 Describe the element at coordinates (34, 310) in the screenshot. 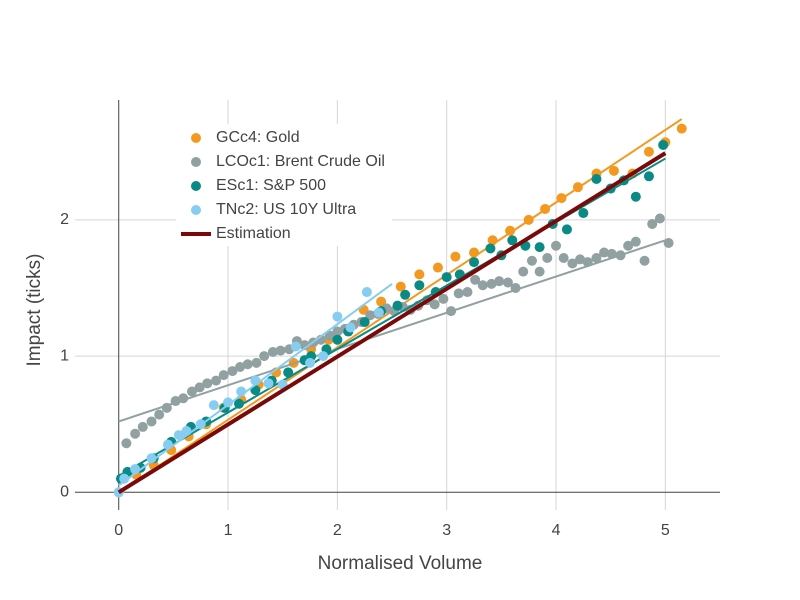

I see `y-axis-title: Impact (ticks)` at that location.